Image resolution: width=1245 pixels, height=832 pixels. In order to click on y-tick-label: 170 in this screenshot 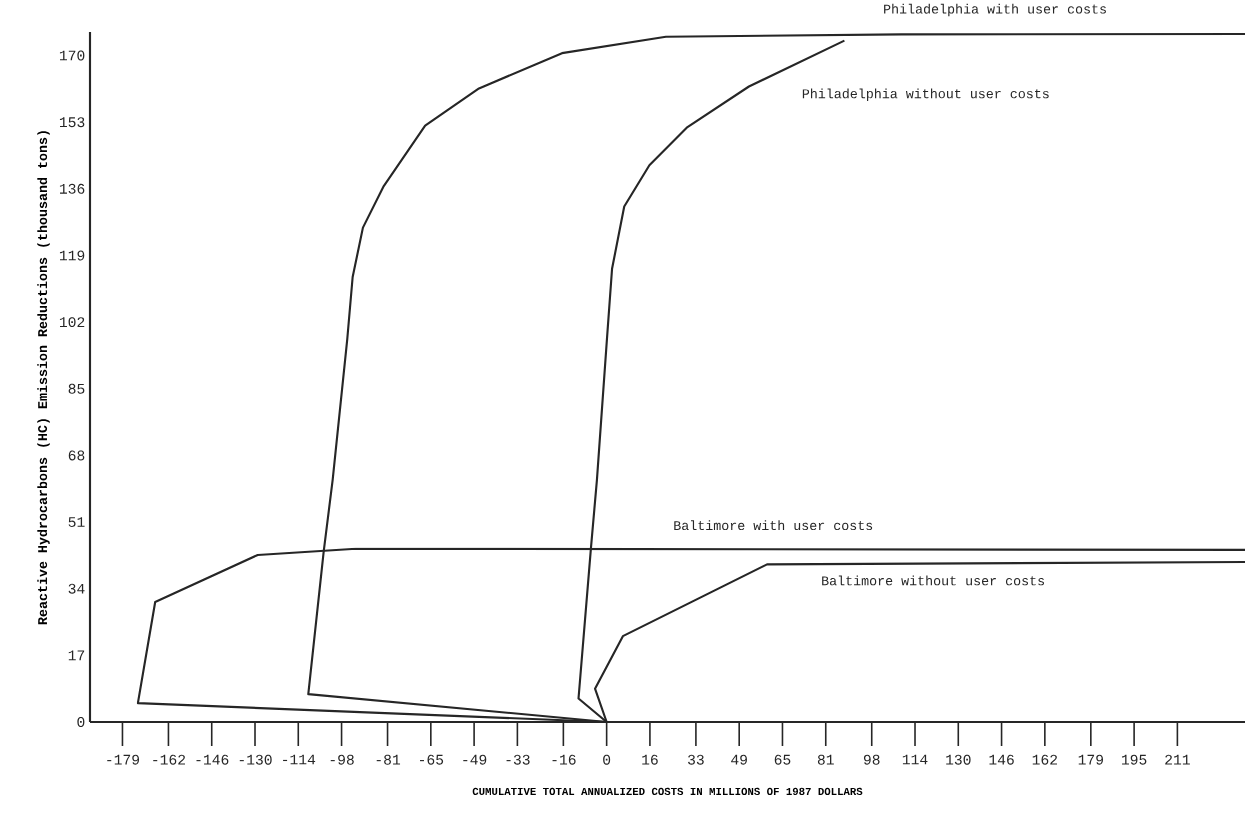, I will do `click(72, 55)`.